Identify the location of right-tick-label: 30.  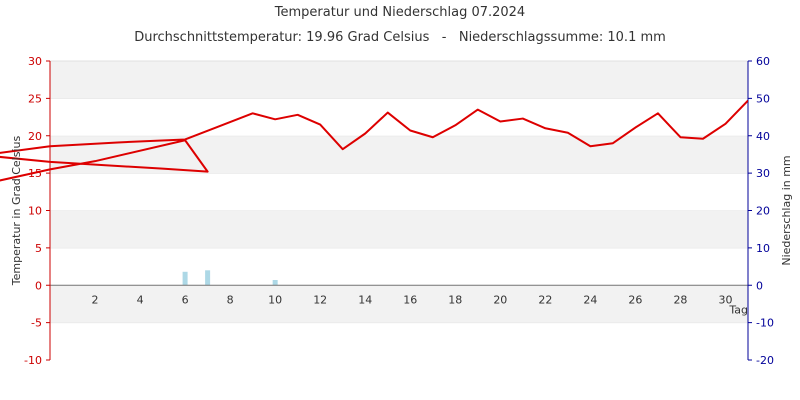
(763, 173).